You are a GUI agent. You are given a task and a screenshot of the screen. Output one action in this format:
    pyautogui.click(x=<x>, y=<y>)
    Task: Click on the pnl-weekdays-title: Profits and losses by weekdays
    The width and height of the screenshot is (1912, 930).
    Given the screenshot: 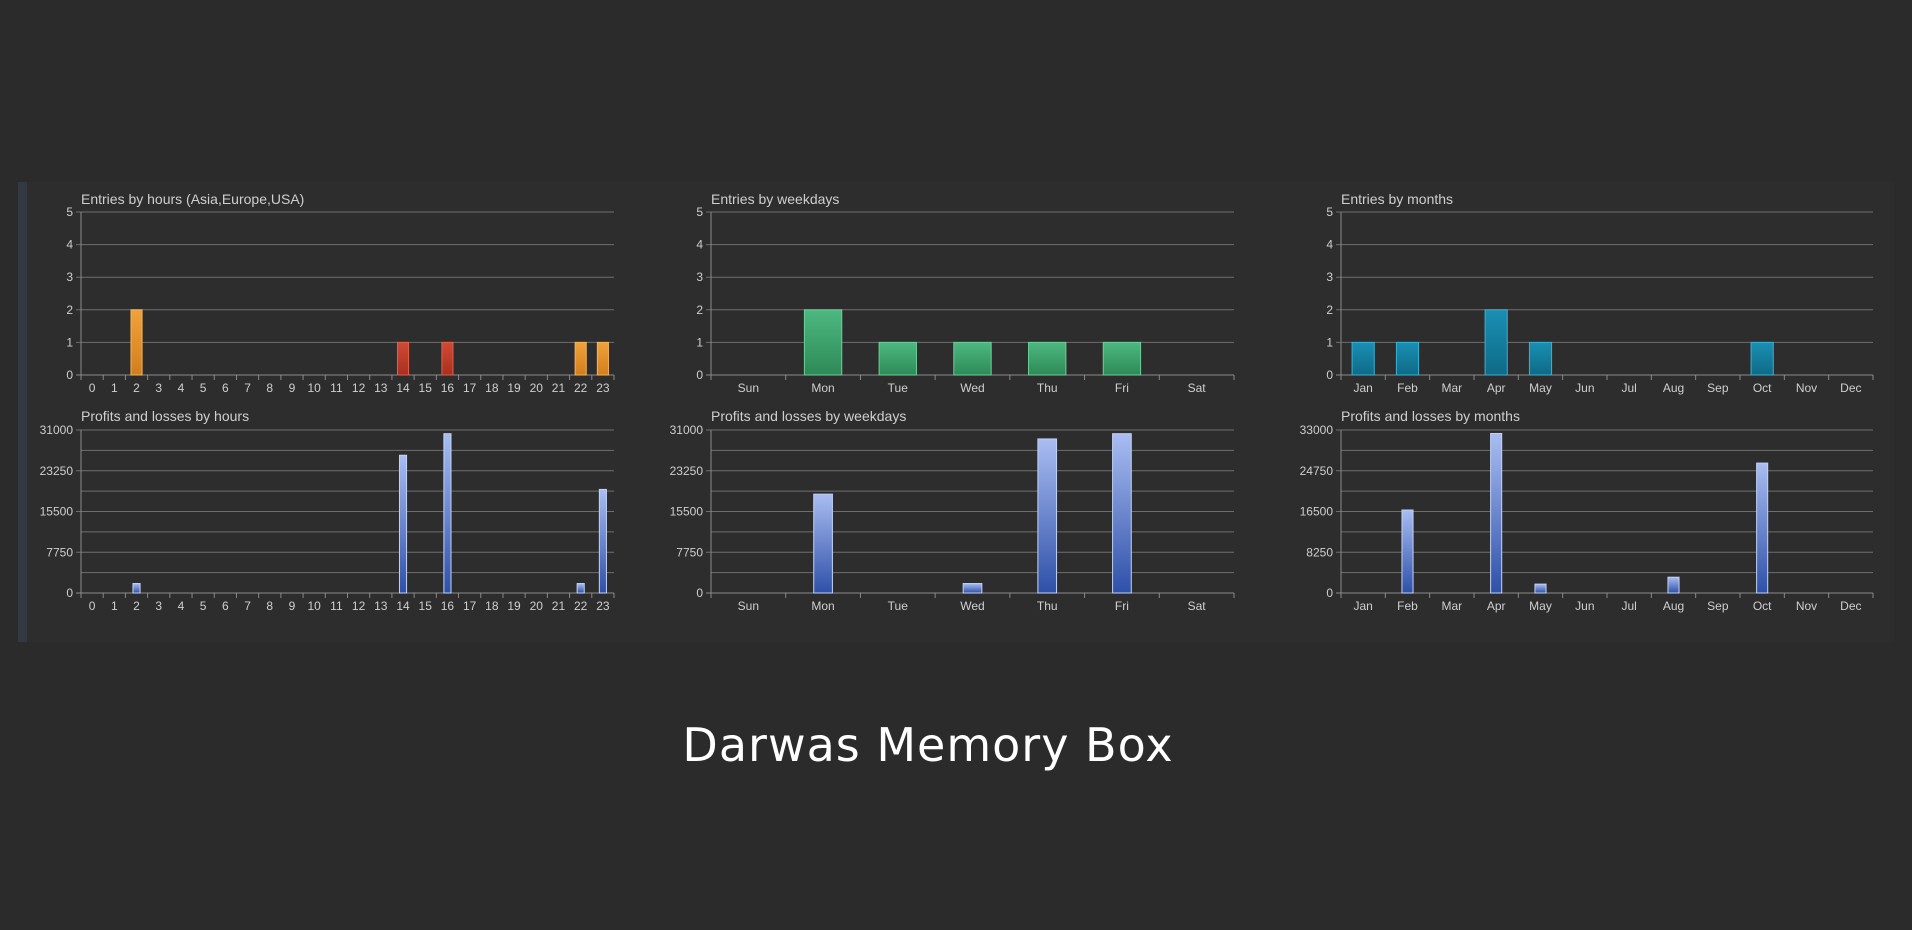 What is the action you would take?
    pyautogui.click(x=808, y=416)
    